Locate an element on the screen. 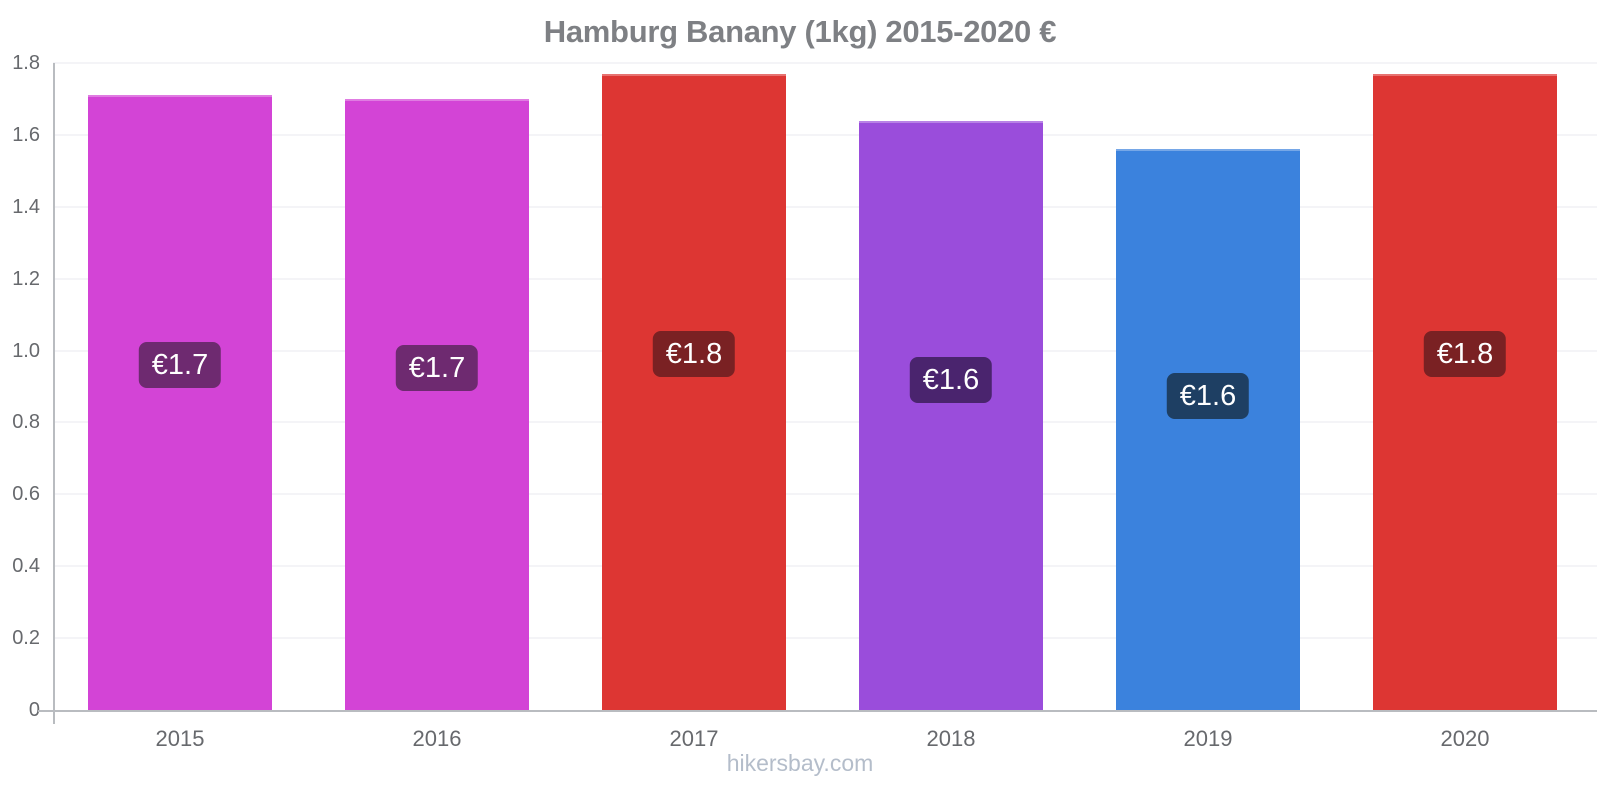 This screenshot has width=1600, height=800. x-axis-label: 2018 is located at coordinates (951, 738).